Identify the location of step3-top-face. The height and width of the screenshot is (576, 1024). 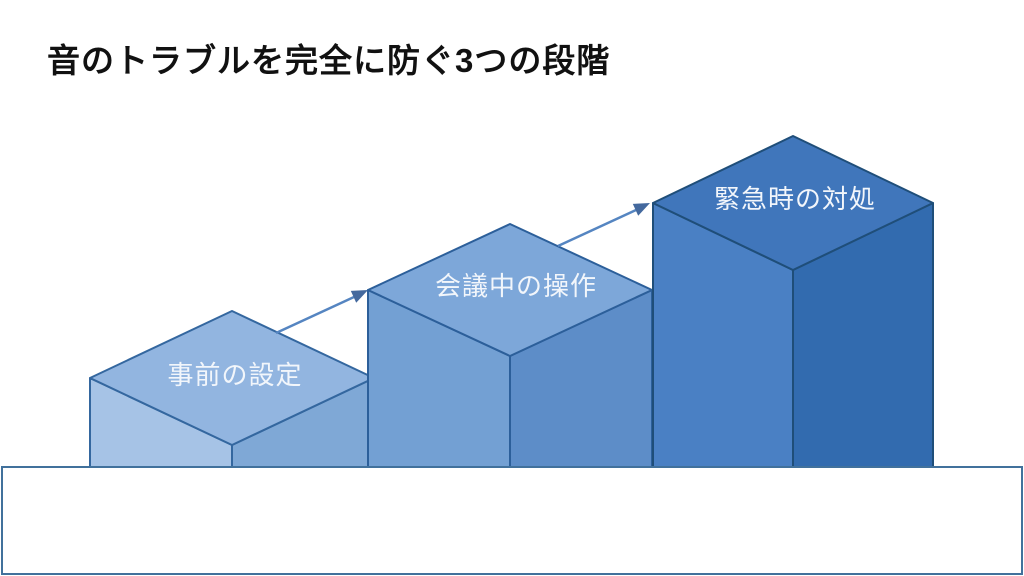
(793, 203).